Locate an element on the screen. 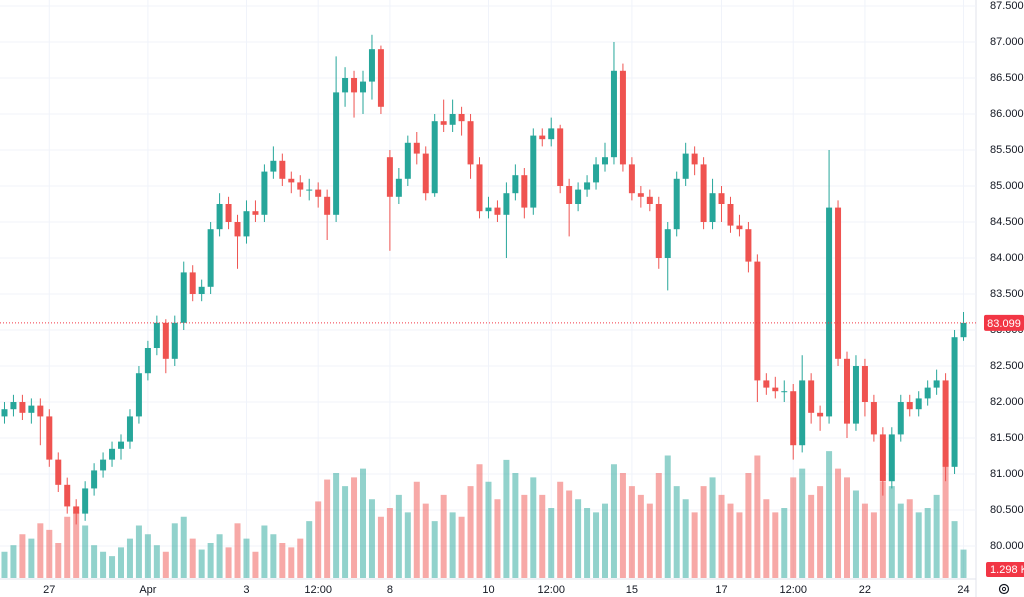  last-volume-label: 1.298 K is located at coordinates (1007, 570).